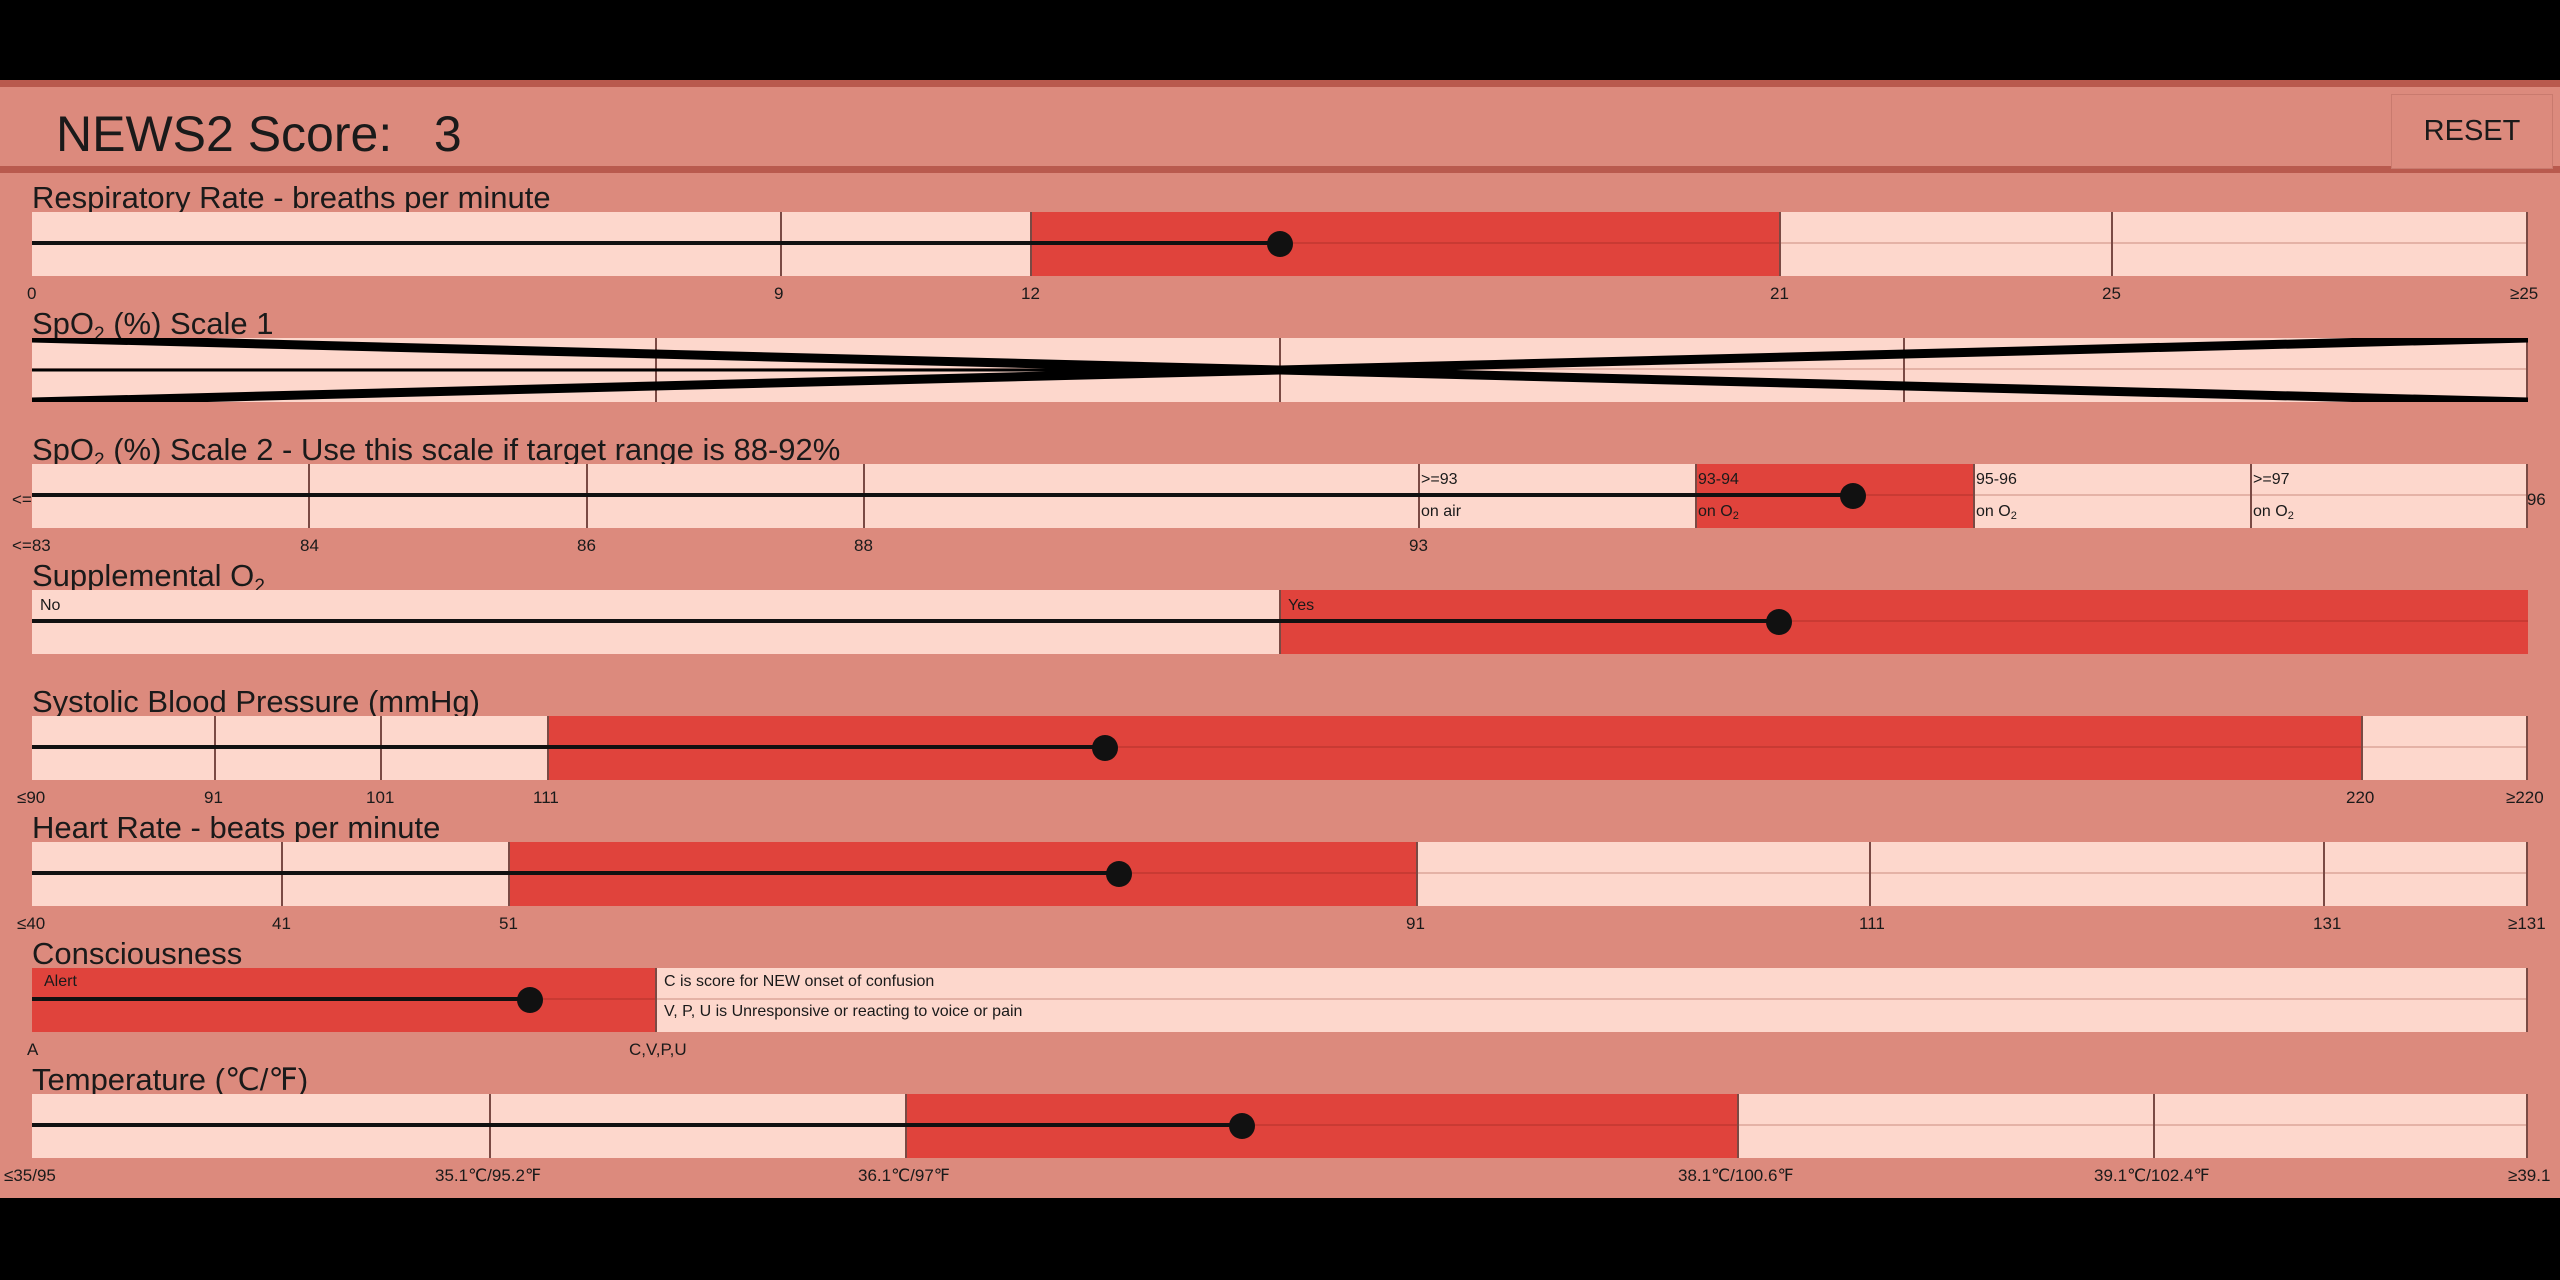  I want to click on hr-tick: 91, so click(1415, 923).